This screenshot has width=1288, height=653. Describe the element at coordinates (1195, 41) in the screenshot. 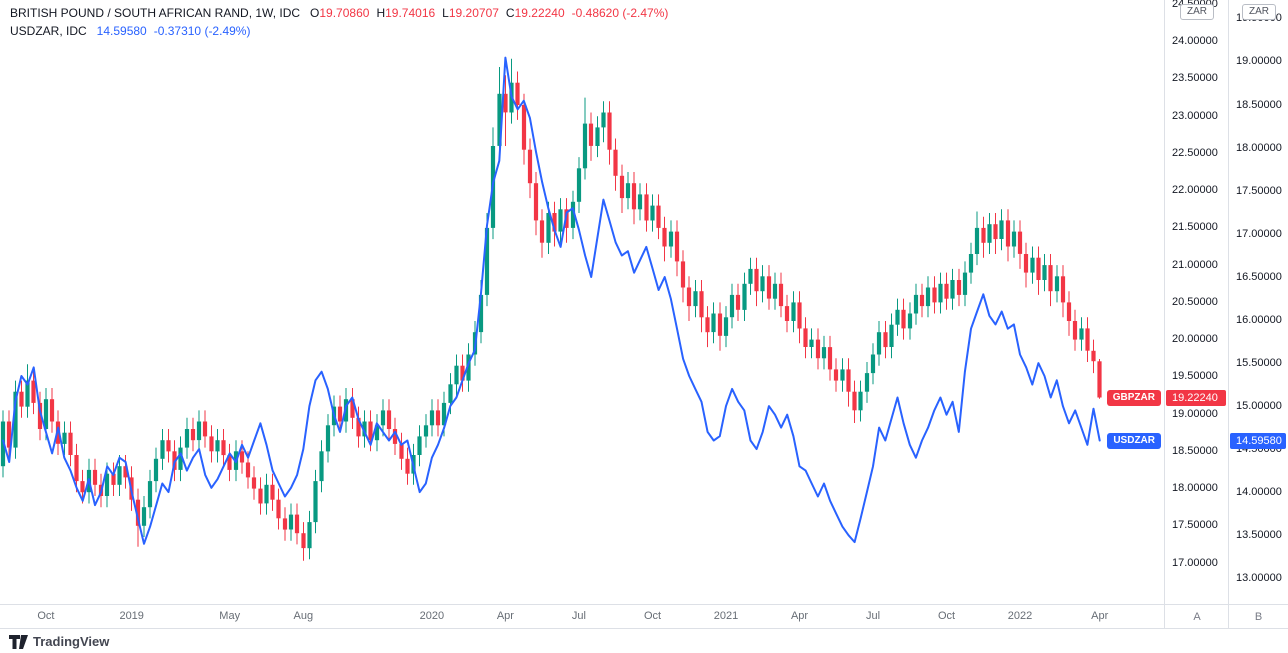

I see `price-tick-label: 24.00000` at that location.